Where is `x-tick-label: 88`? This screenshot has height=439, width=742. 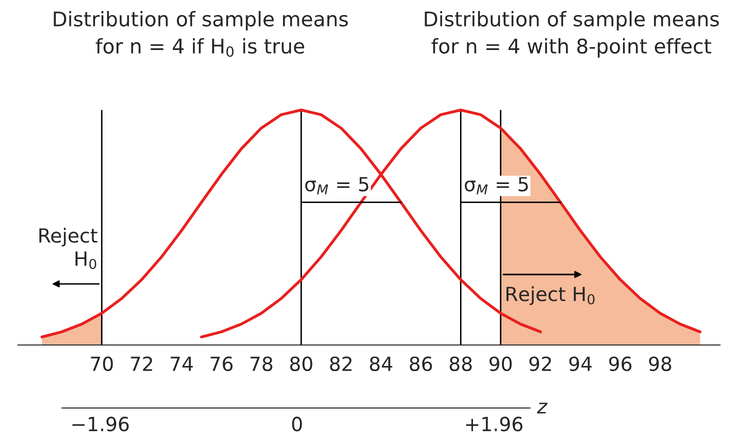
x-tick-label: 88 is located at coordinates (461, 364).